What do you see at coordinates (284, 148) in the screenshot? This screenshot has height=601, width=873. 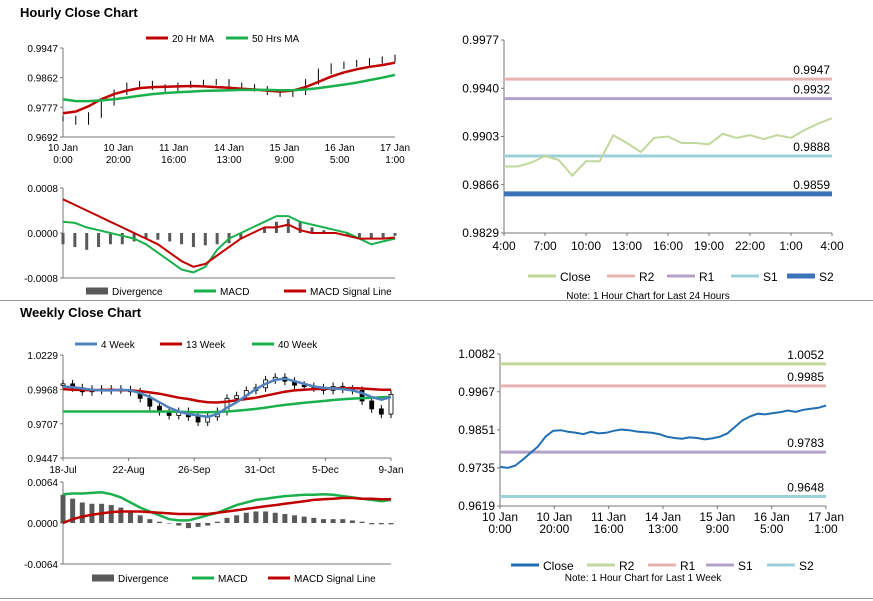 I see `hourly-price-xtick-label: 15 Jan` at bounding box center [284, 148].